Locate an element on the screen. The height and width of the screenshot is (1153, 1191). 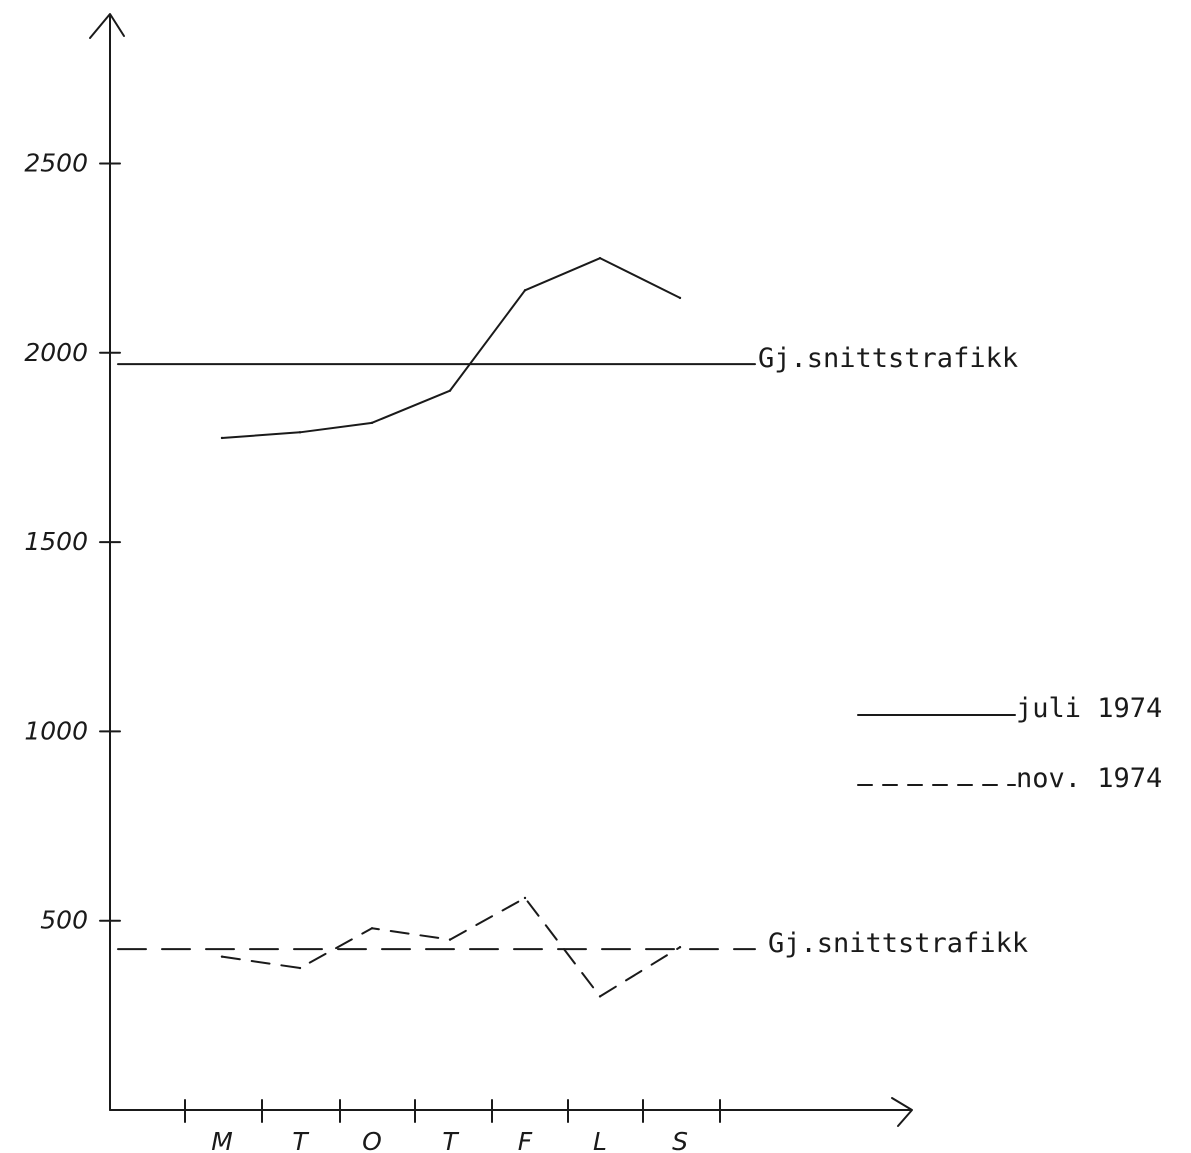
x-tick-label: F is located at coordinates (525, 1140).